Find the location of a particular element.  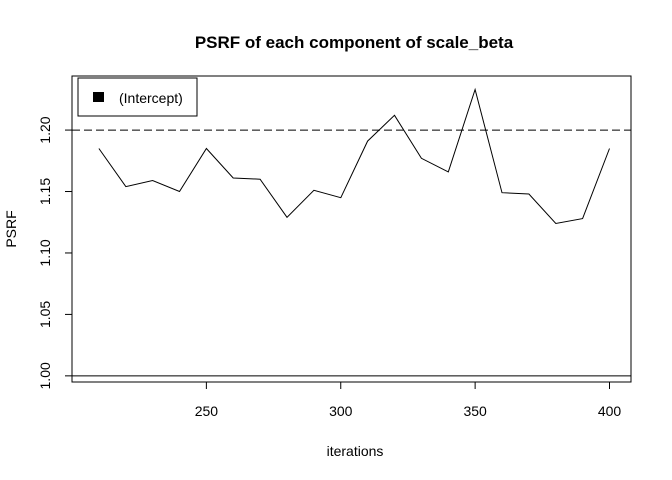

y-tick-label-3: 1.15 is located at coordinates (45, 191).